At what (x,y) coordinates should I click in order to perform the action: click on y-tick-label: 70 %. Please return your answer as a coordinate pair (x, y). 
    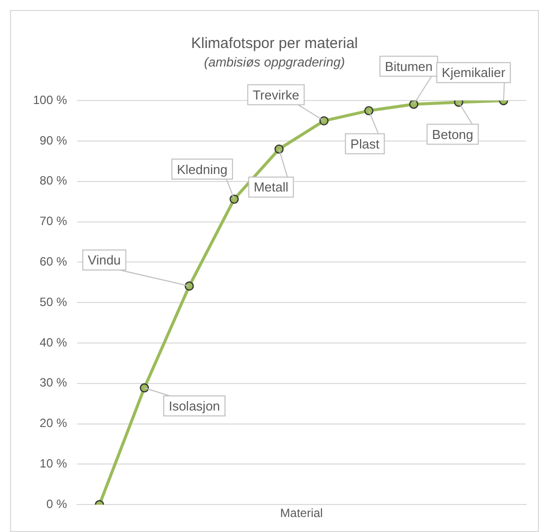
    Looking at the image, I should click on (54, 221).